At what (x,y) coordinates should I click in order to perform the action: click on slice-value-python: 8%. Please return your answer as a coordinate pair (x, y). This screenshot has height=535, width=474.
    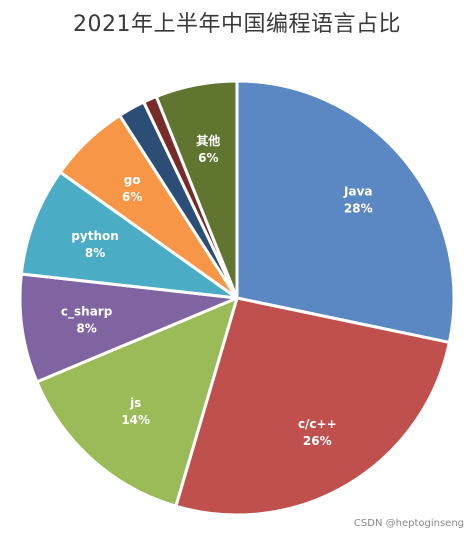
    Looking at the image, I should click on (95, 253).